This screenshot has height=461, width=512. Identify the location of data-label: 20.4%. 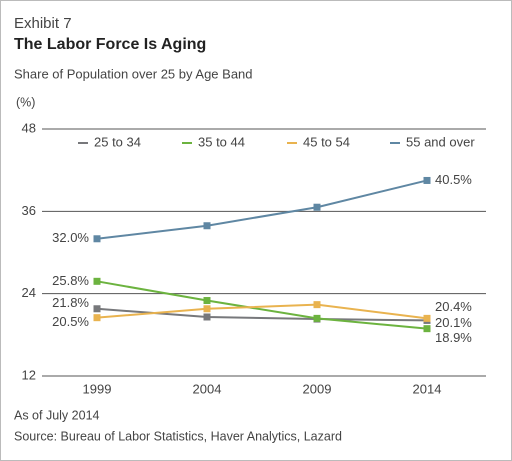
(453, 306).